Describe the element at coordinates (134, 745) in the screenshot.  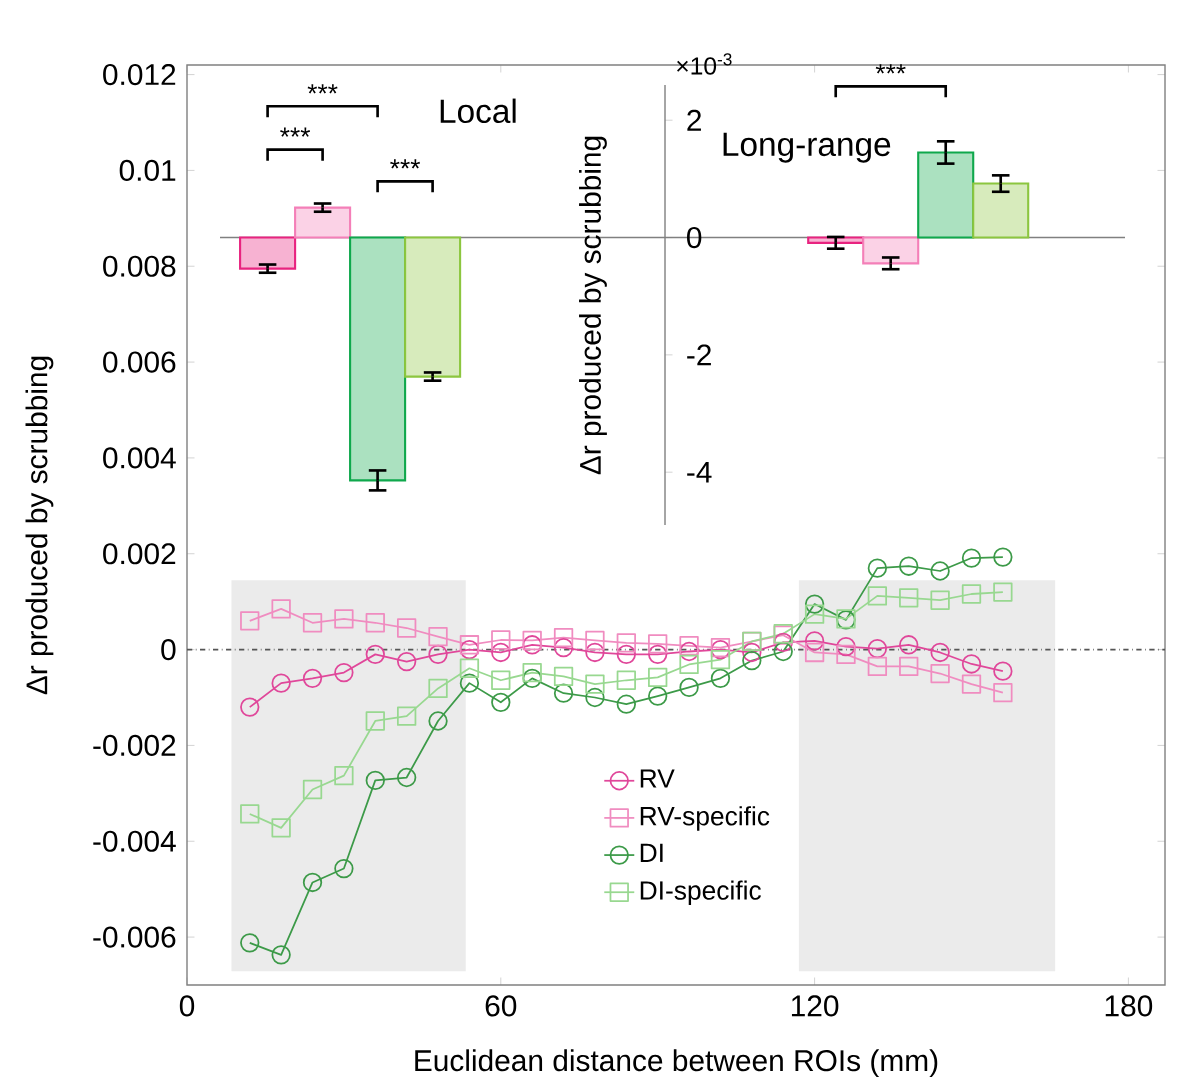
I see `y-tick-label: -0.002` at that location.